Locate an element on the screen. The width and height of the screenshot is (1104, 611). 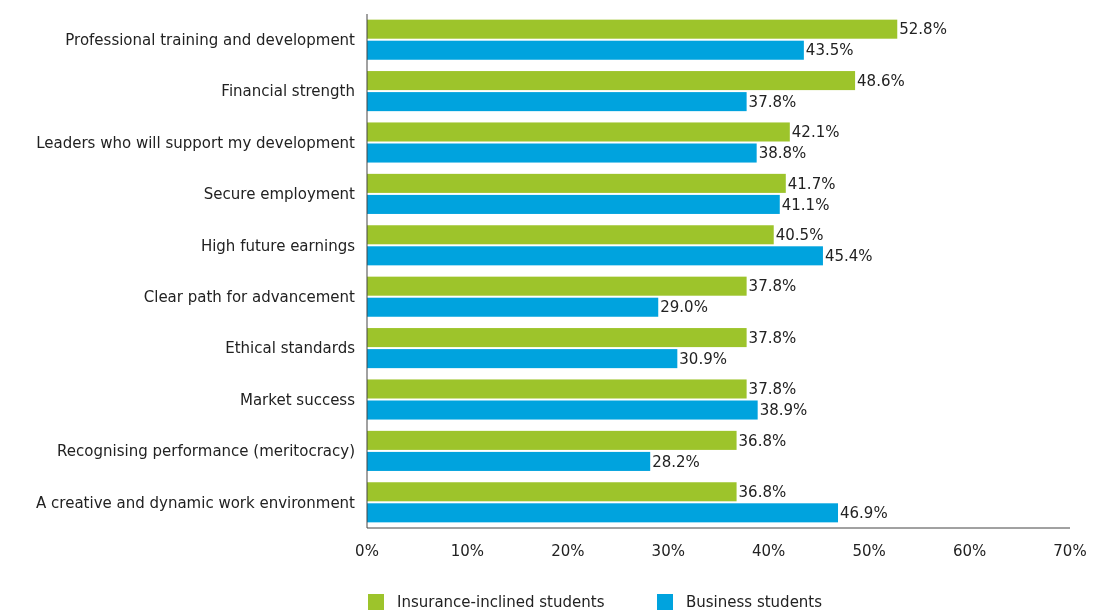
y-tick-label: High future earnings is located at coordinates (278, 245).